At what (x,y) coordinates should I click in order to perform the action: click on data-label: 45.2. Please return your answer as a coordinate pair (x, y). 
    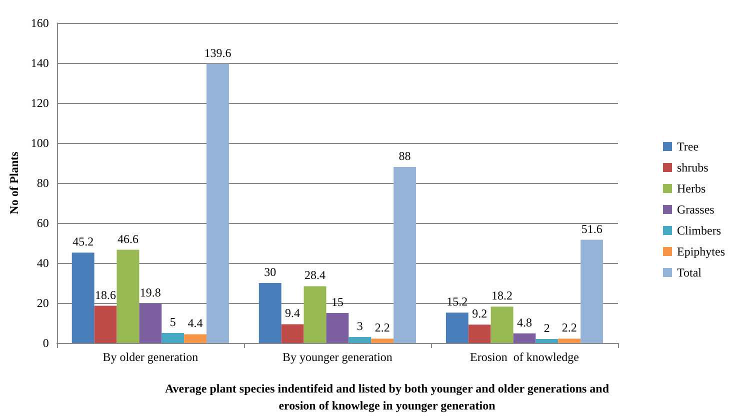
    Looking at the image, I should click on (83, 241).